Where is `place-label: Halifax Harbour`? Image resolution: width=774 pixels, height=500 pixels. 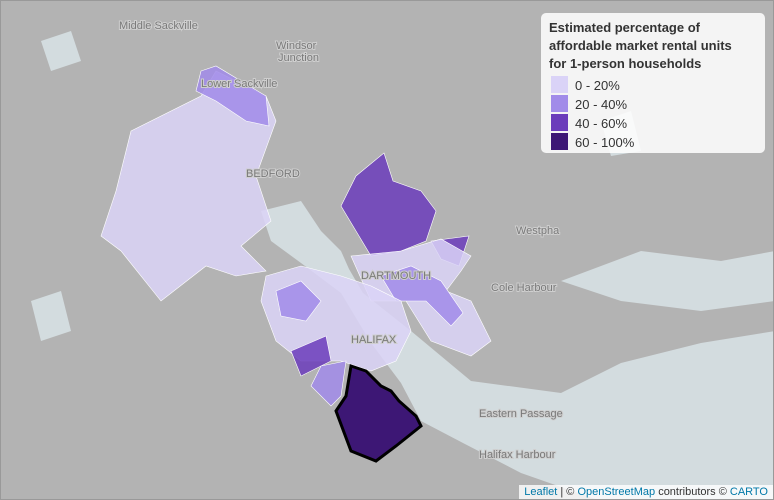
place-label: Halifax Harbour is located at coordinates (517, 455).